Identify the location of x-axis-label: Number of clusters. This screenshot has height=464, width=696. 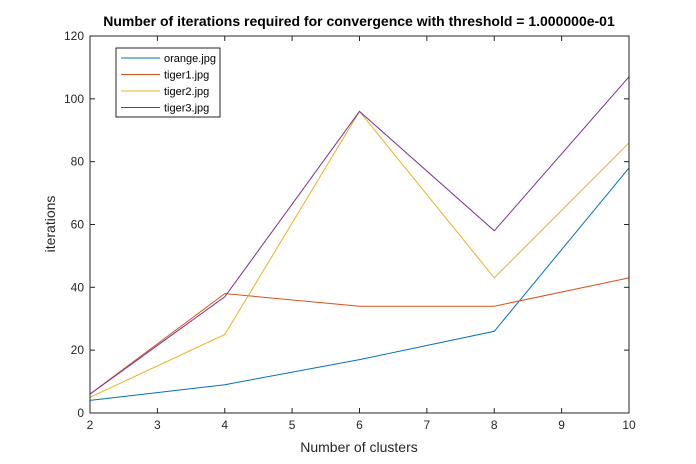
(358, 447).